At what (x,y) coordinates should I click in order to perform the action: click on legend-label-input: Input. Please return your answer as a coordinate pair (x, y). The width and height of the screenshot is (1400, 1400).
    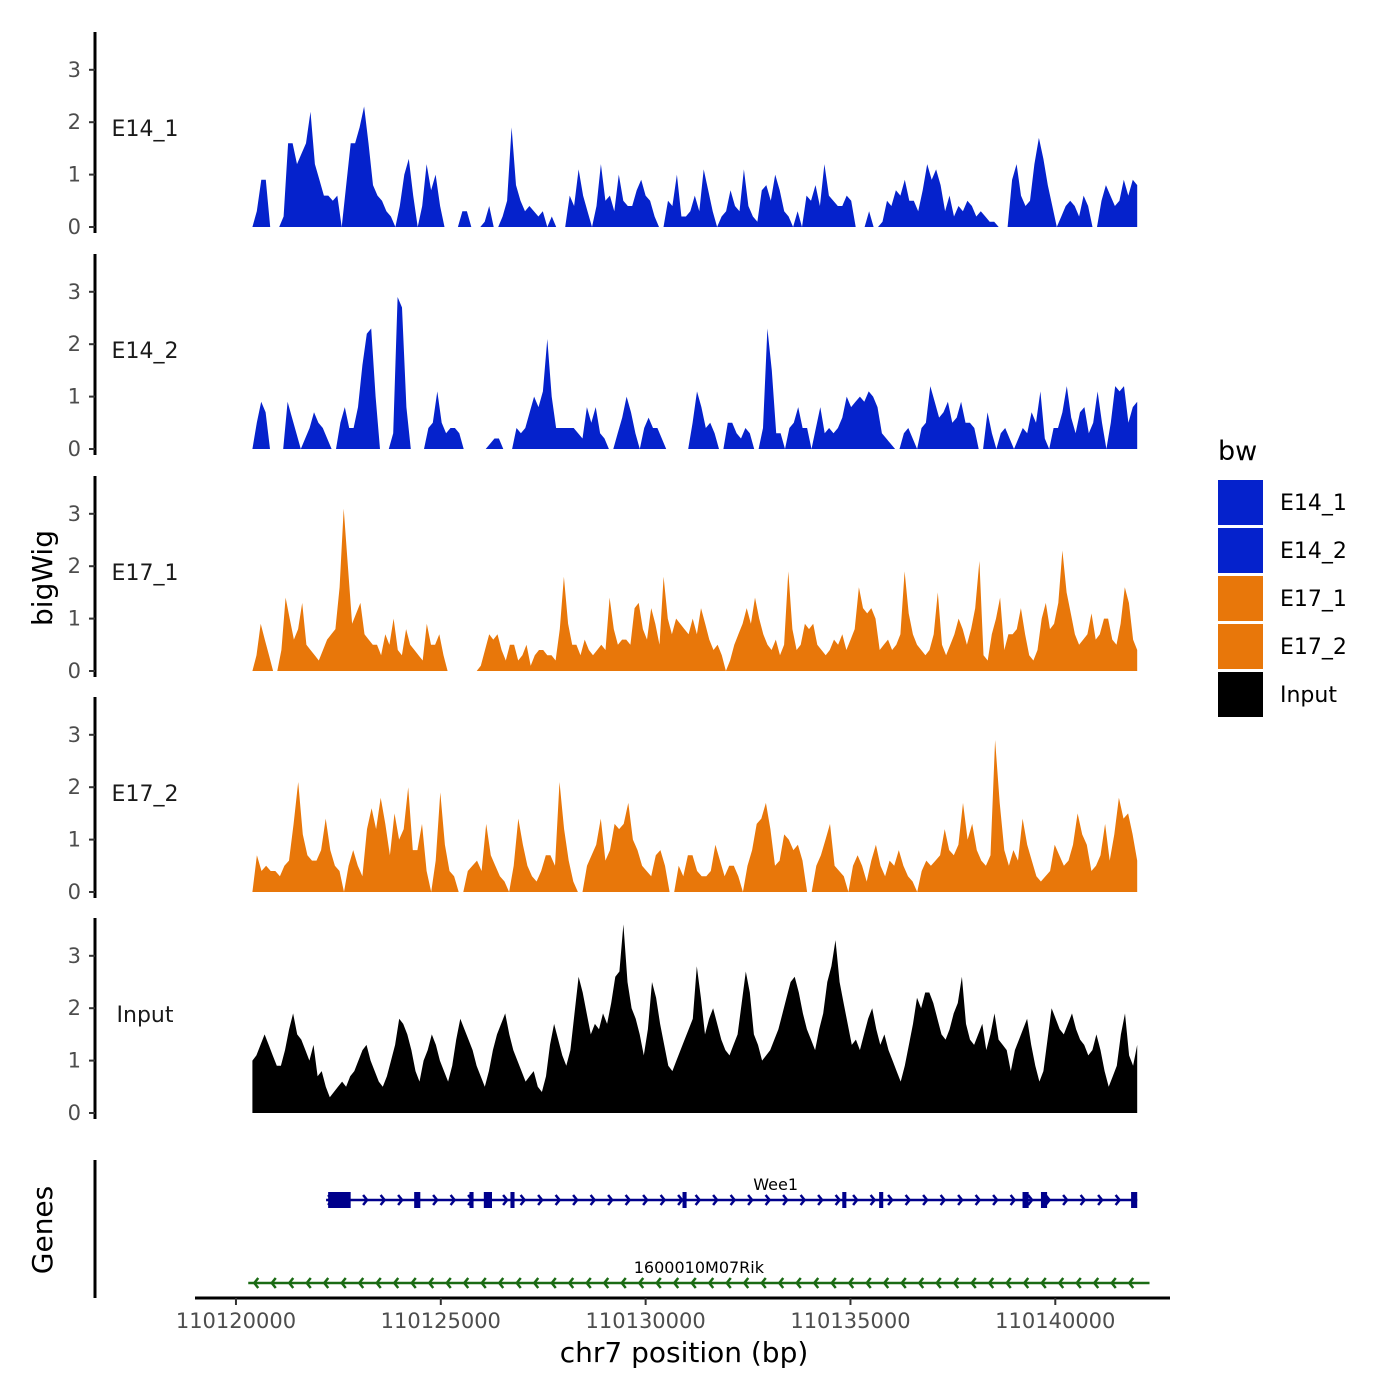
    Looking at the image, I should click on (1308, 695).